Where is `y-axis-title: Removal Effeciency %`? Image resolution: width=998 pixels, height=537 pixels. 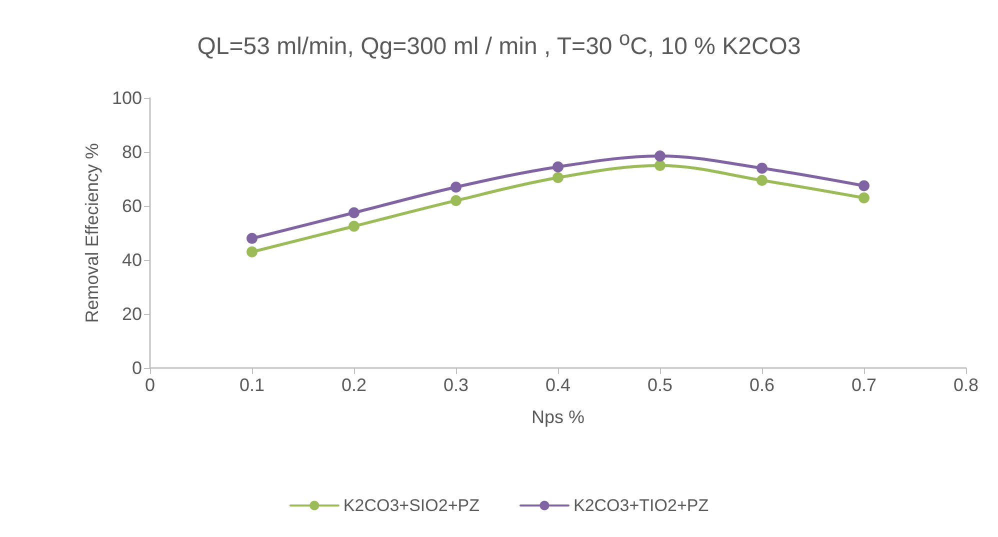 y-axis-title: Removal Effeciency % is located at coordinates (92, 233).